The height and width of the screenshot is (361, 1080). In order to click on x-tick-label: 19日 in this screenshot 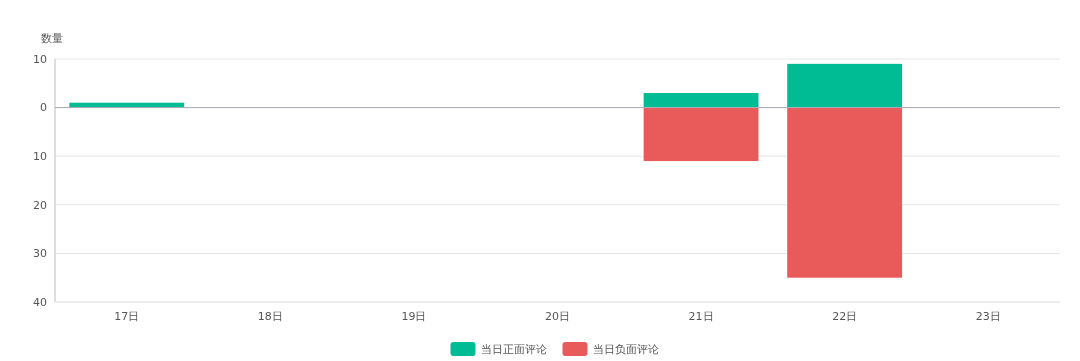, I will do `click(414, 316)`.